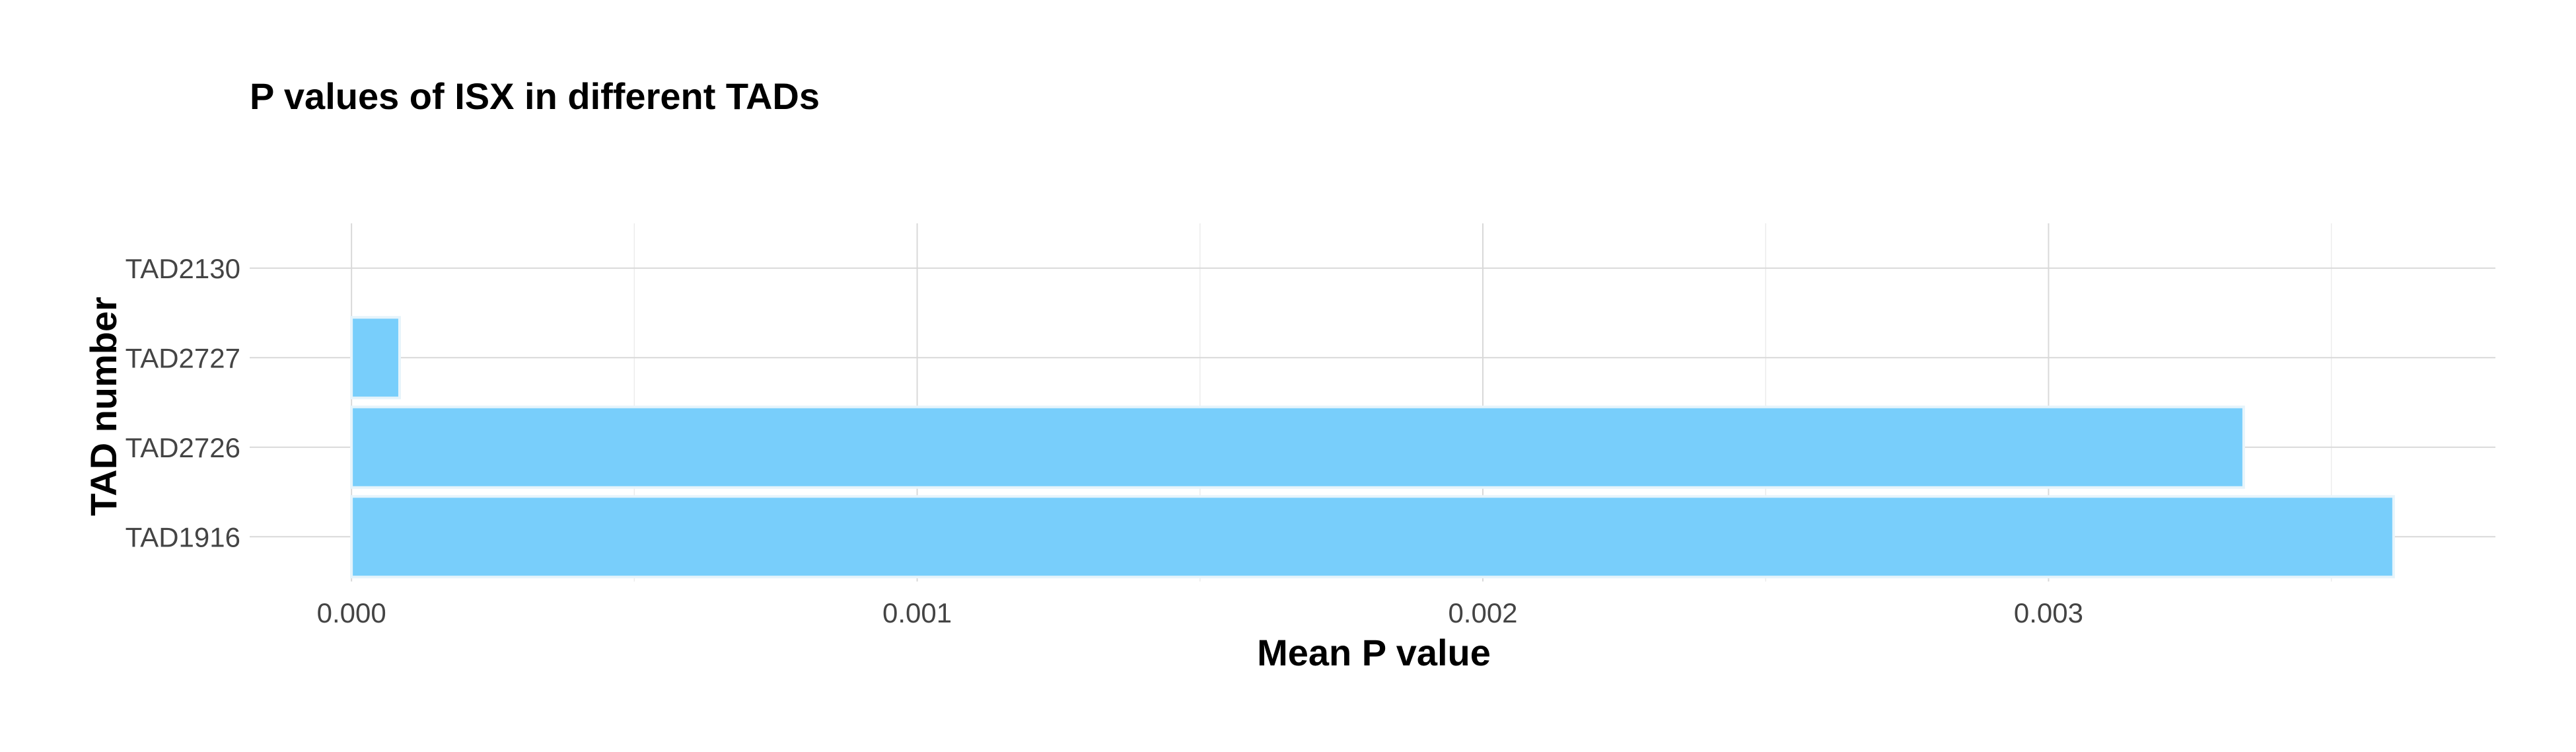 The height and width of the screenshot is (752, 2576). Describe the element at coordinates (351, 612) in the screenshot. I see `x-tick-label: 0.000` at that location.